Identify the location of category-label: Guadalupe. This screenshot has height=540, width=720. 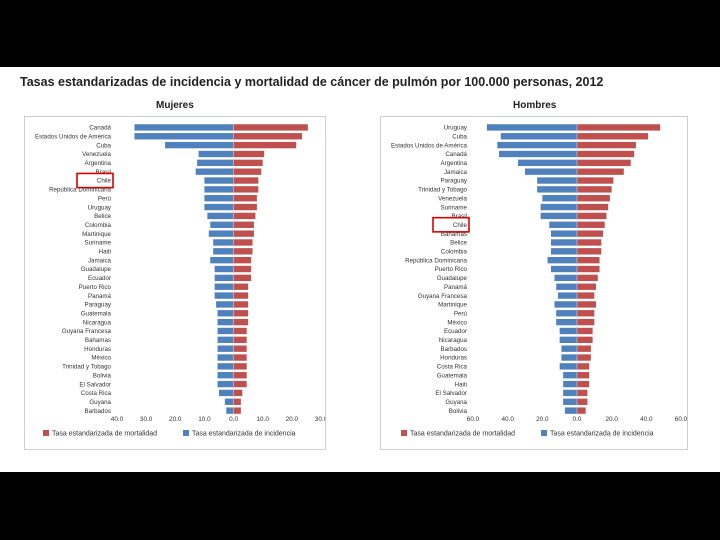
(96, 269).